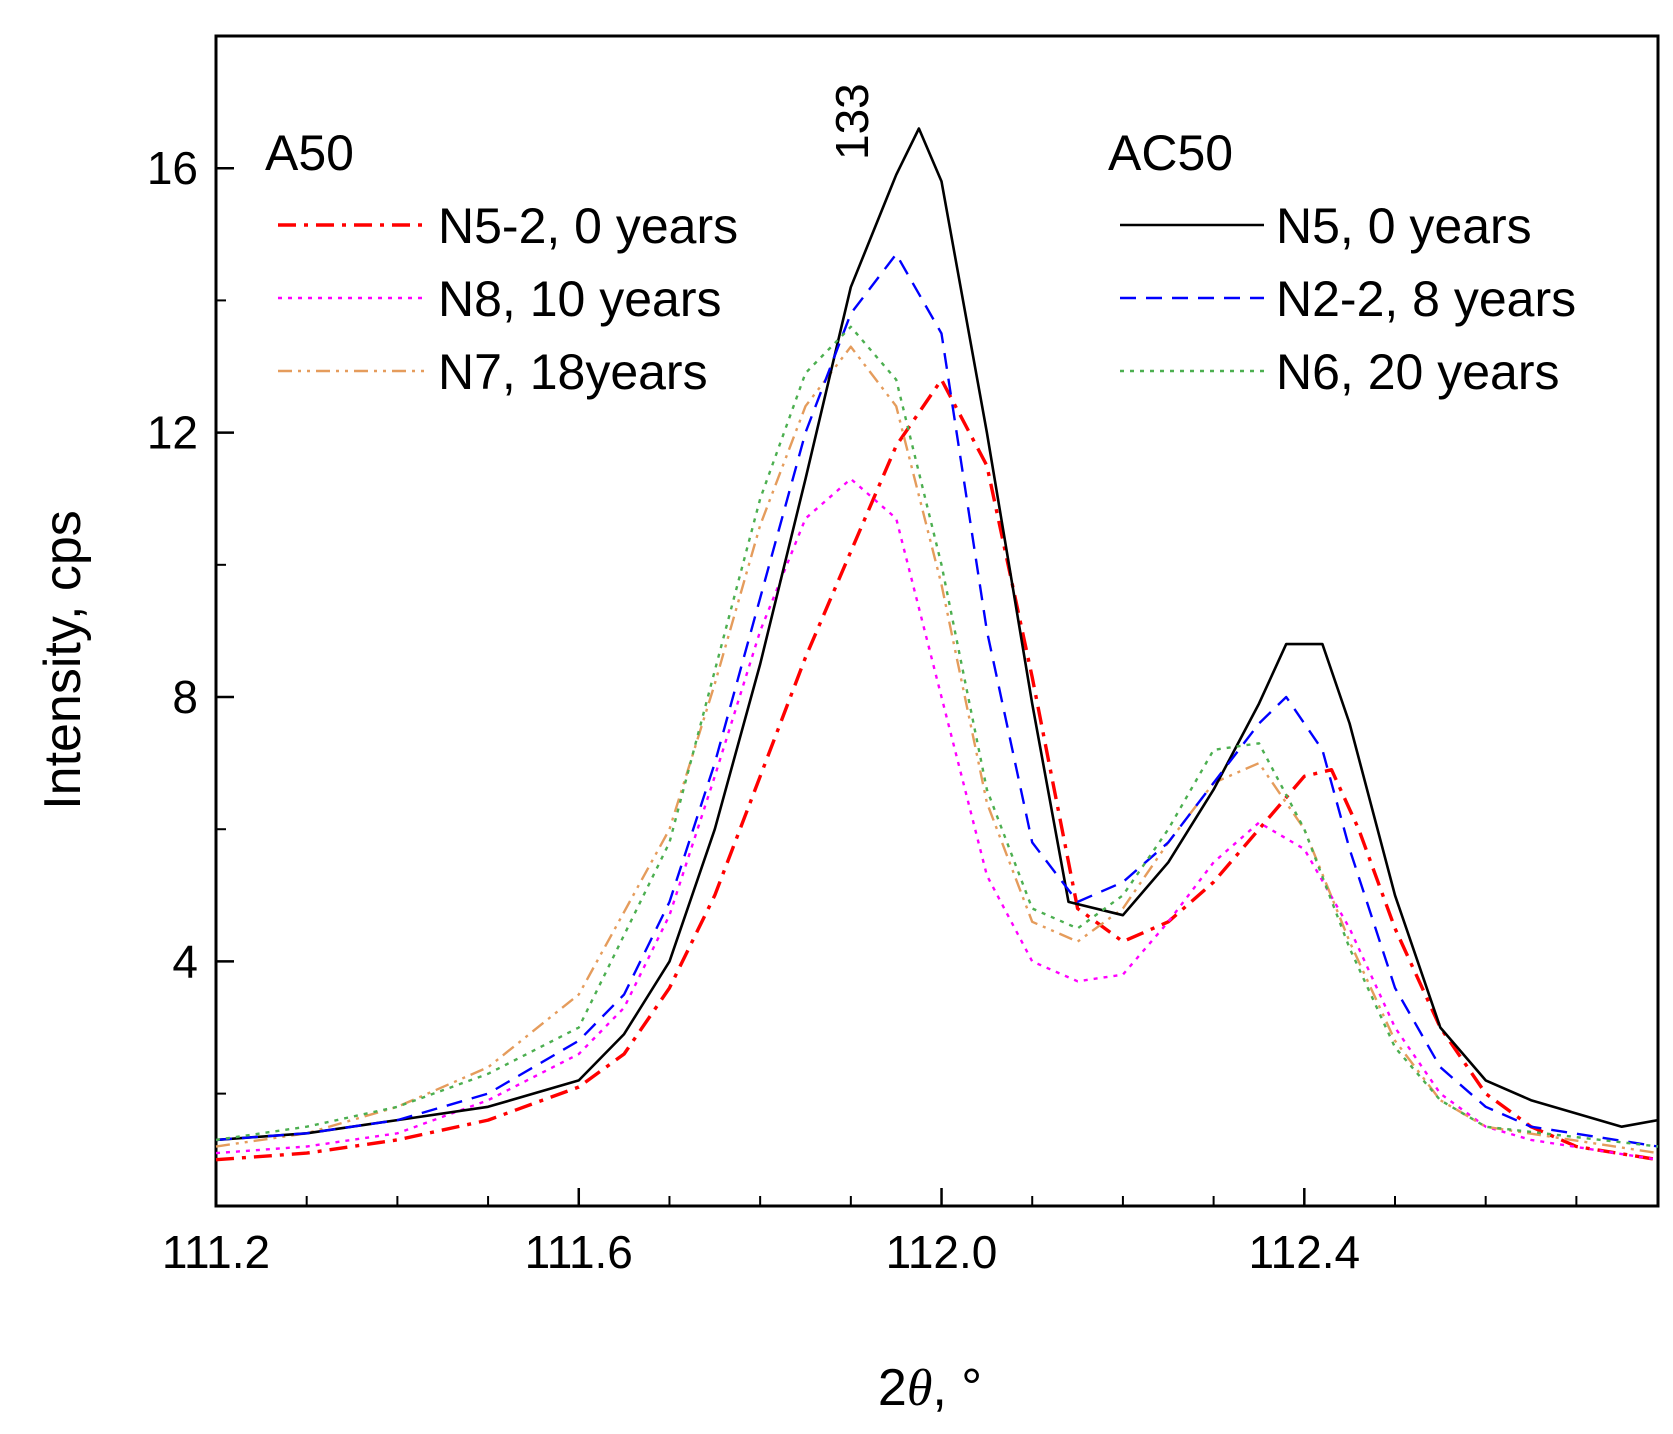 The width and height of the screenshot is (1673, 1434). What do you see at coordinates (185, 961) in the screenshot?
I see `y-tick-label: 4` at bounding box center [185, 961].